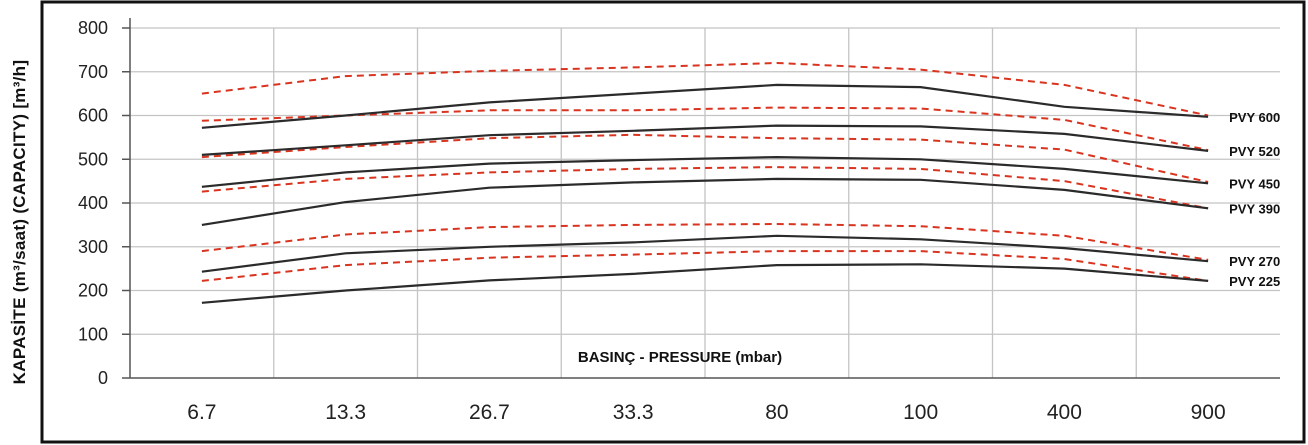 The height and width of the screenshot is (445, 1308). Describe the element at coordinates (93, 203) in the screenshot. I see `y-tick-label: 400` at that location.